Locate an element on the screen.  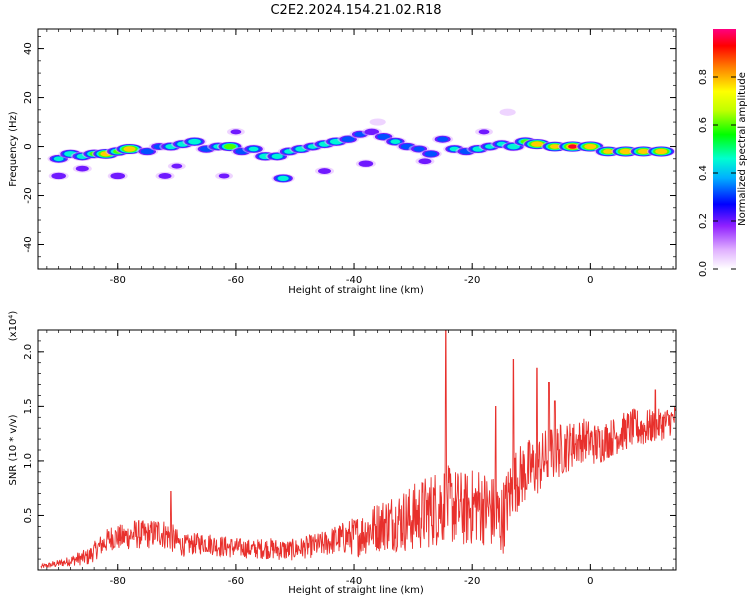
colorbar-tick-label: 0.4 is located at coordinates (703, 173).